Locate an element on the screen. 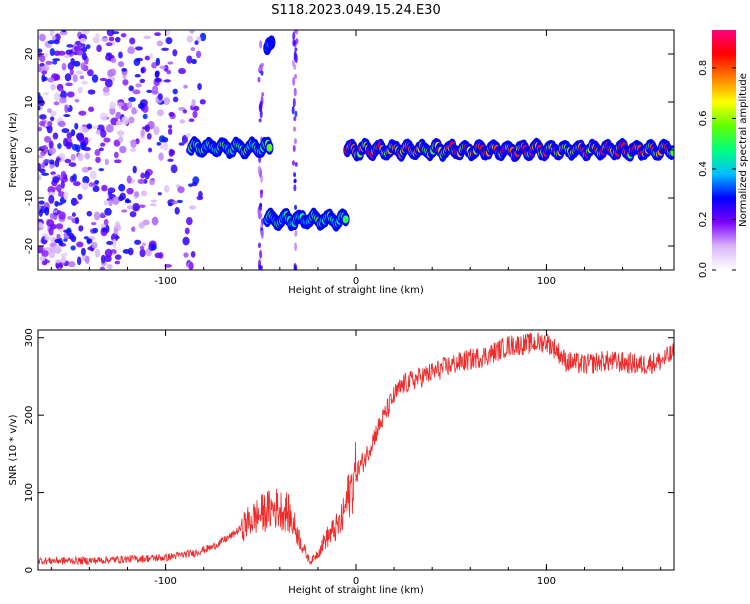 This screenshot has height=604, width=750. figure-title: S118.2023.049.15.24.E30 is located at coordinates (355, 10).